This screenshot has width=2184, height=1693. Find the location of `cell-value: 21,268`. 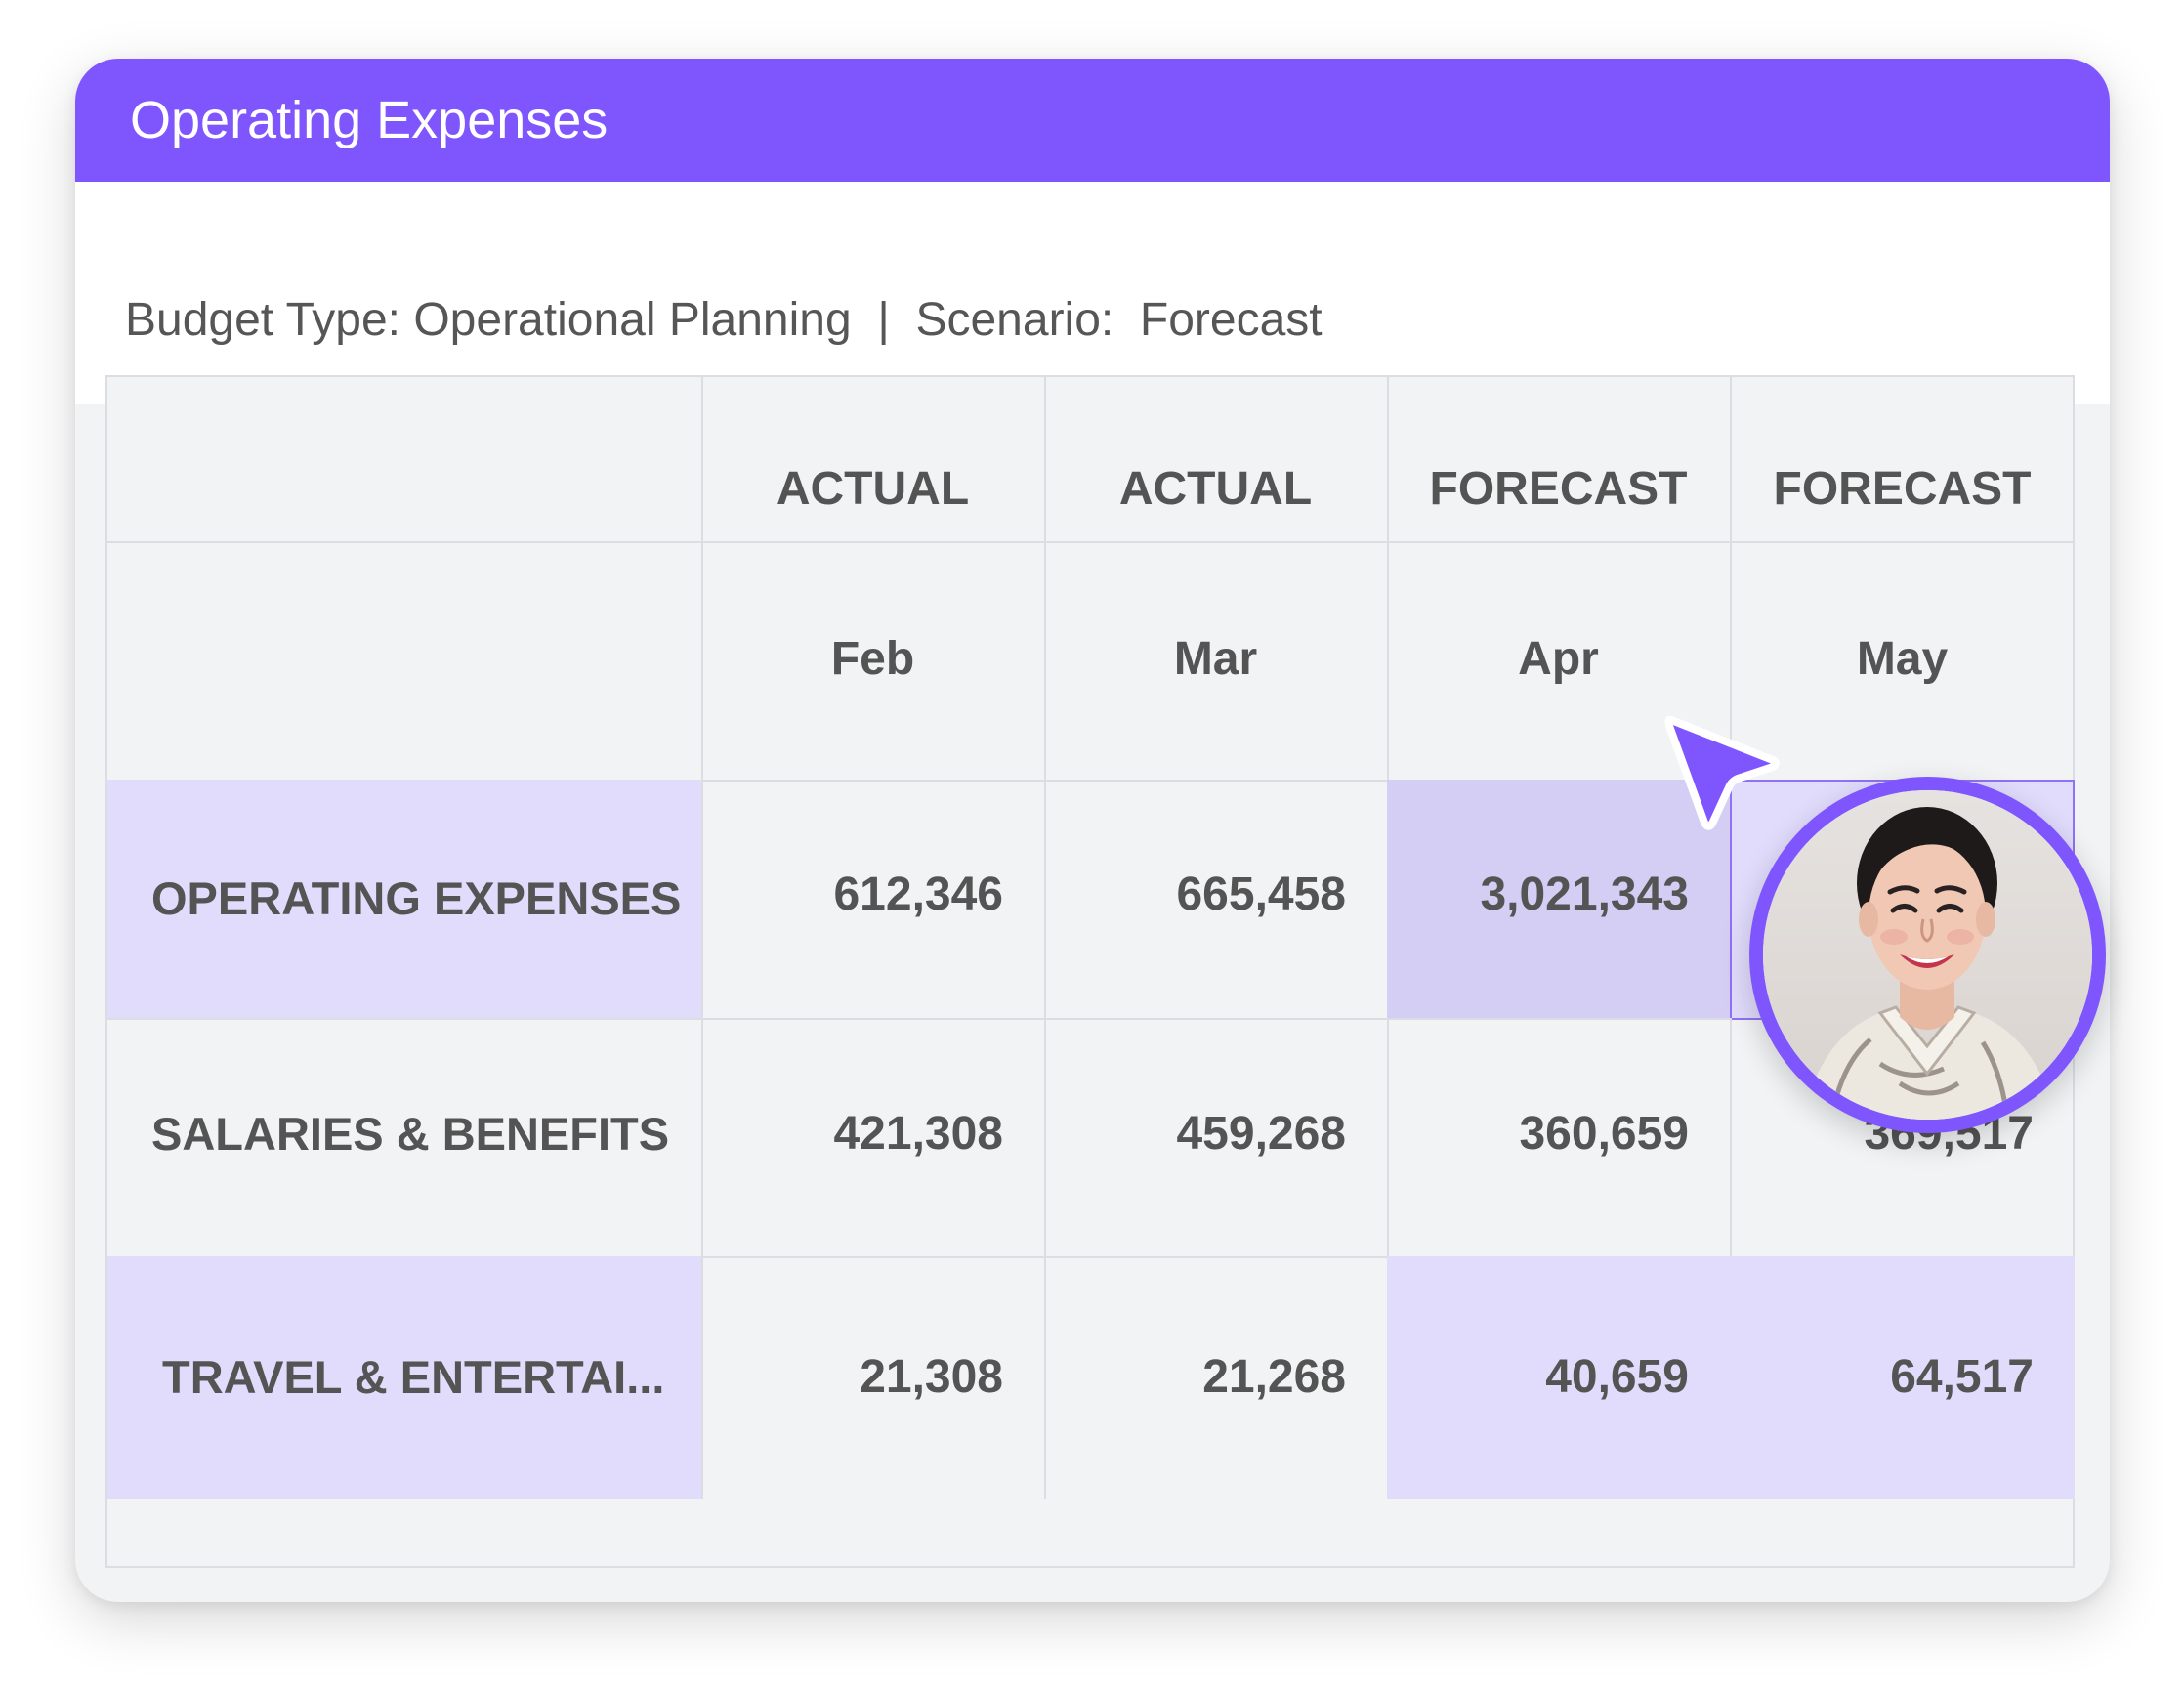

cell-value: 21,268 is located at coordinates (1274, 1377).